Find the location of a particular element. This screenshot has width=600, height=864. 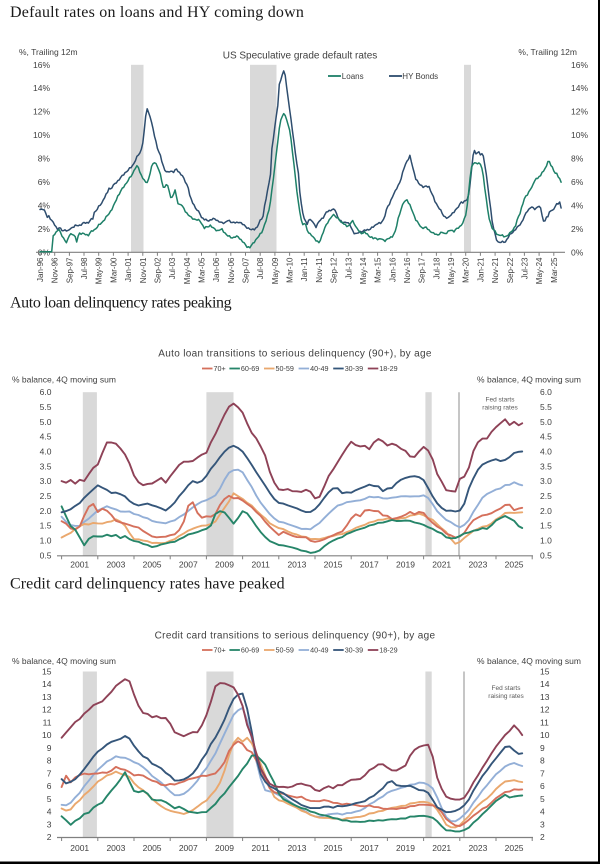

svg-text: 2001 is located at coordinates (79, 565).